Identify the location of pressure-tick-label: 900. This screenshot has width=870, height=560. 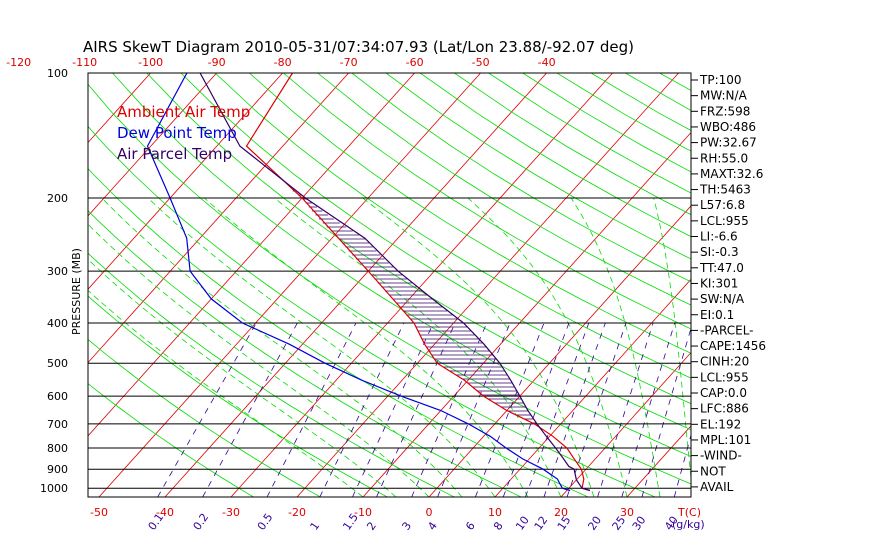
(57, 469).